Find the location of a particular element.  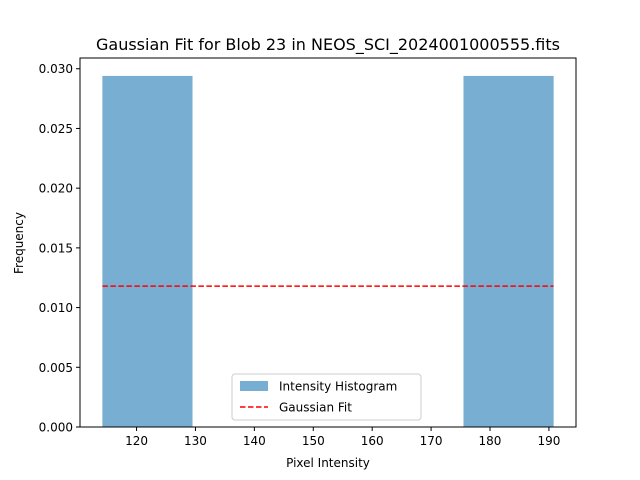

legend: Intensity Histogram Gaussian Fit is located at coordinates (326, 397).